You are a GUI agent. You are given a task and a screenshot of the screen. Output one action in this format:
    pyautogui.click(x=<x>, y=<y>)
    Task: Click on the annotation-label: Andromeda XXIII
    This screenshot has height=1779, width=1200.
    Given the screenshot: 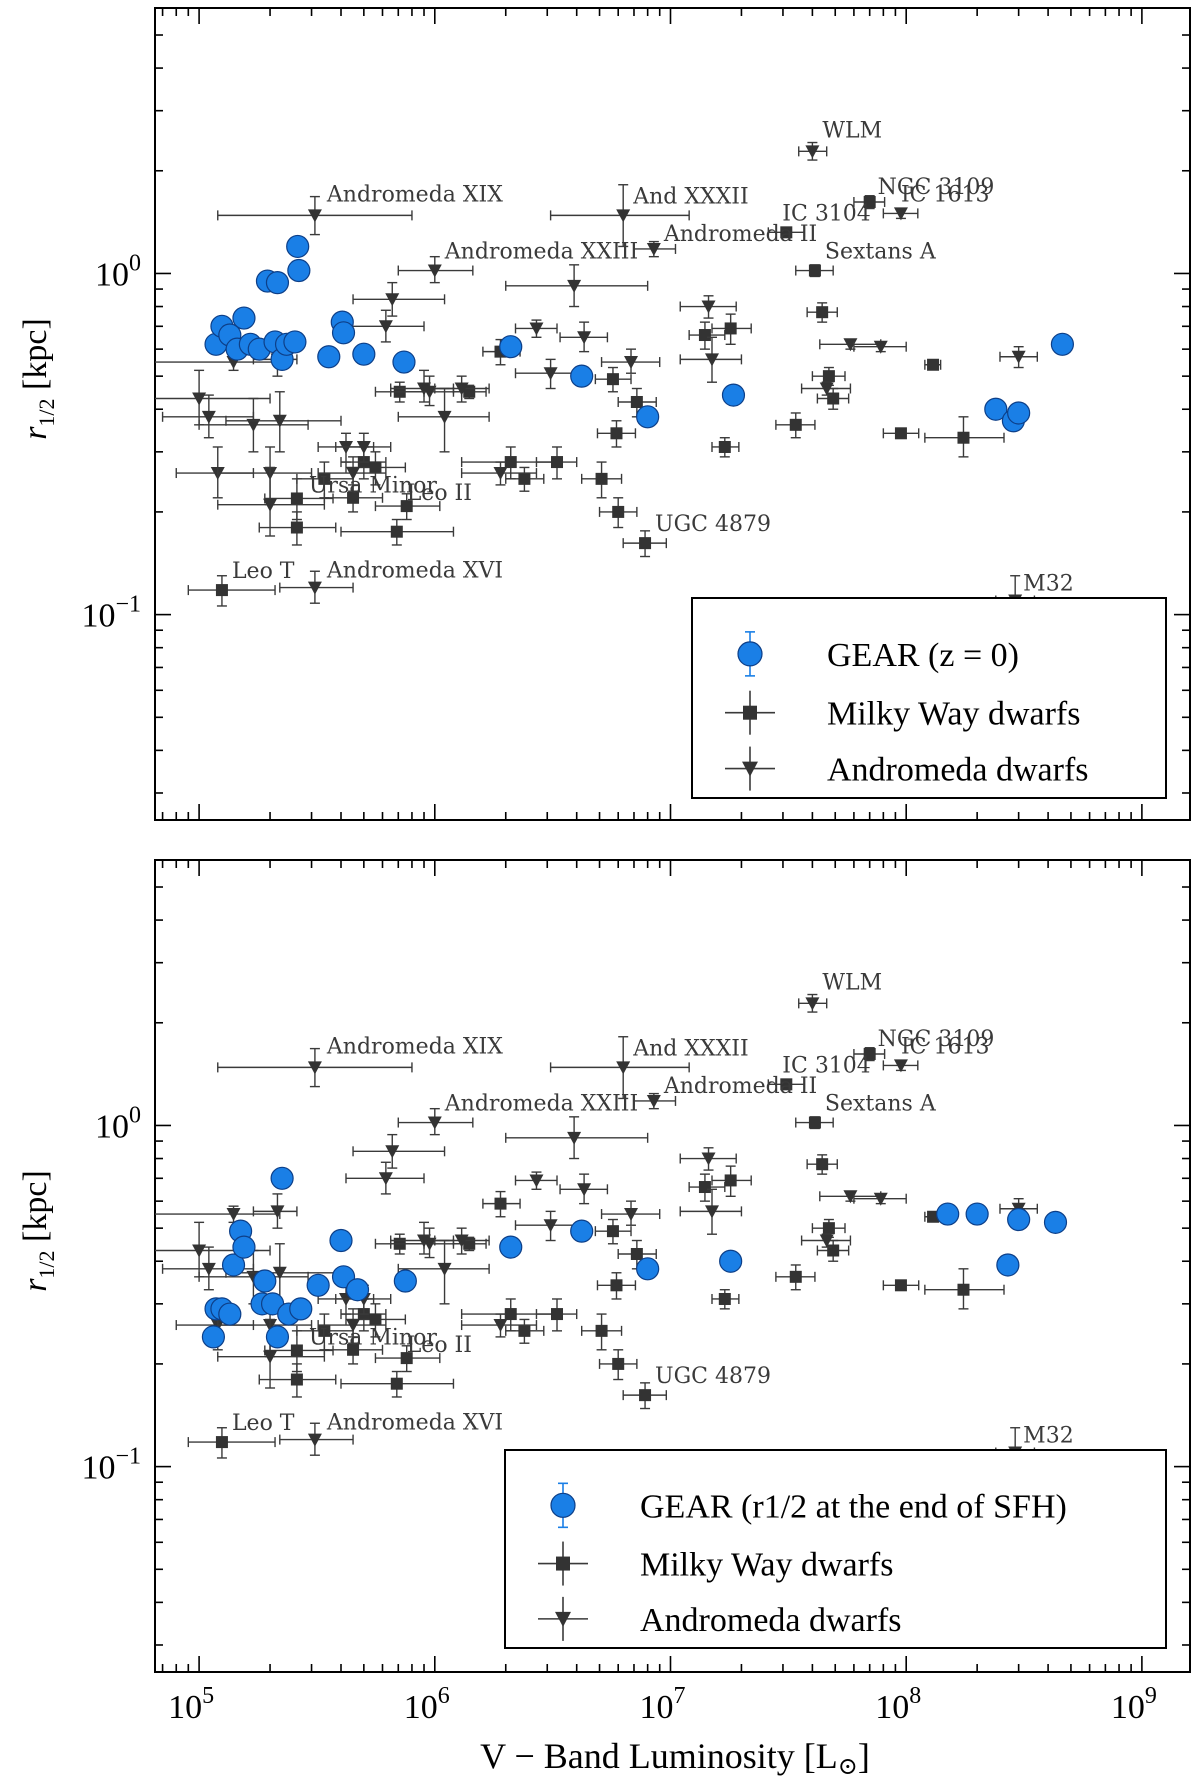 What is the action you would take?
    pyautogui.click(x=541, y=1104)
    